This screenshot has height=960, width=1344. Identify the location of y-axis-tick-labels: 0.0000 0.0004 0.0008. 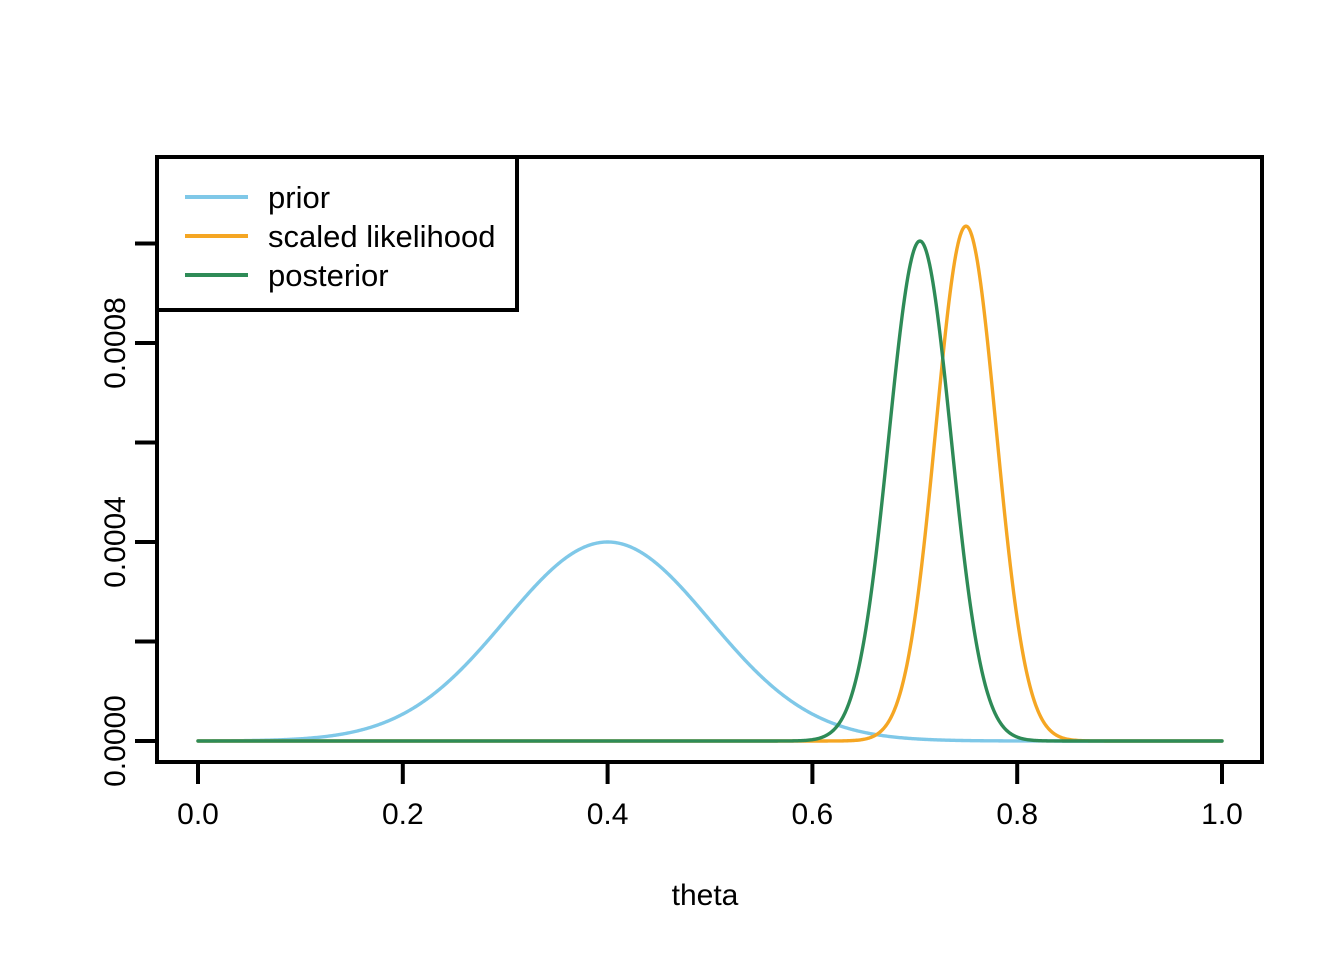
(115, 542).